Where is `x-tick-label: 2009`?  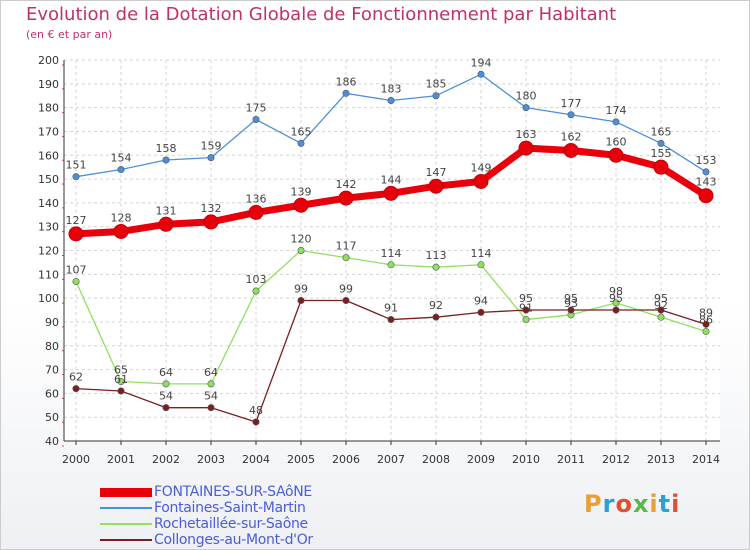
x-tick-label: 2009 is located at coordinates (481, 459).